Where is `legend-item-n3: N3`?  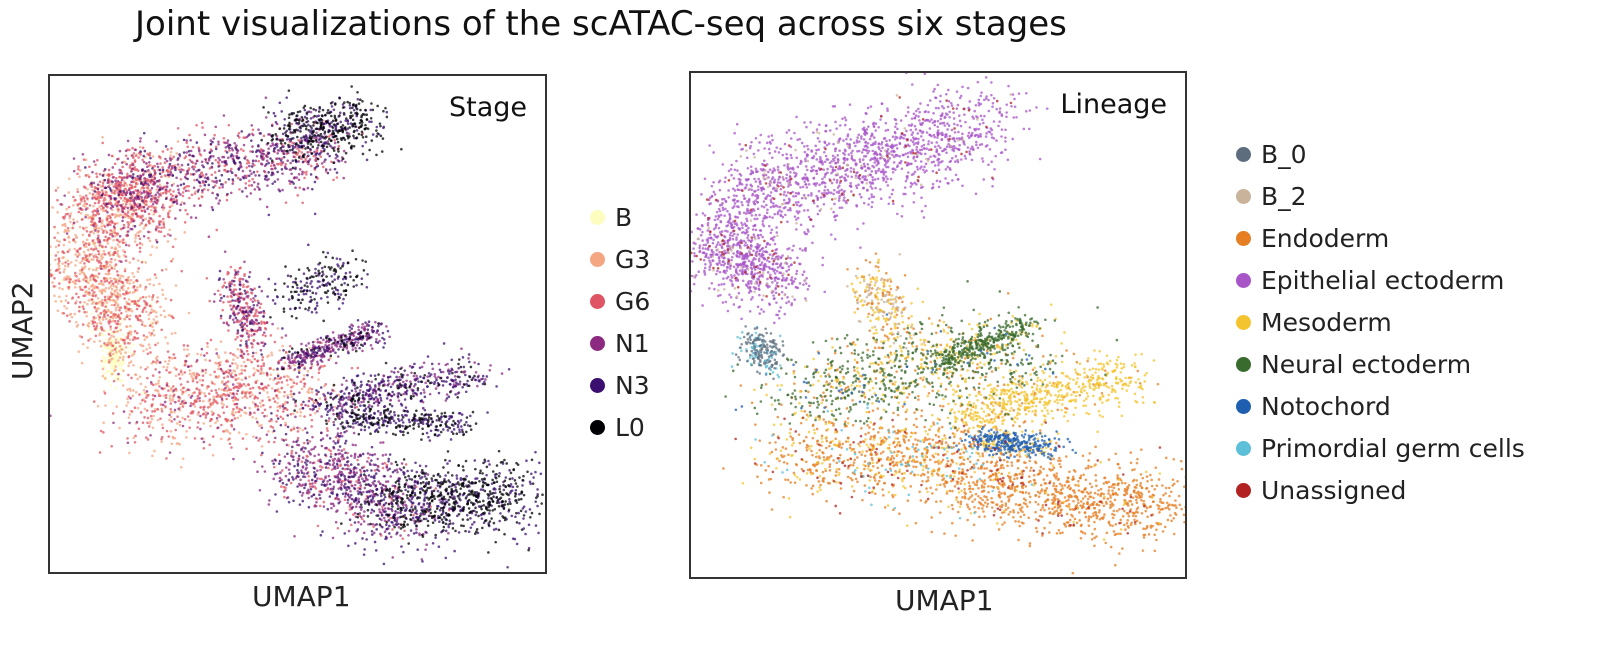 legend-item-n3: N3 is located at coordinates (620, 385).